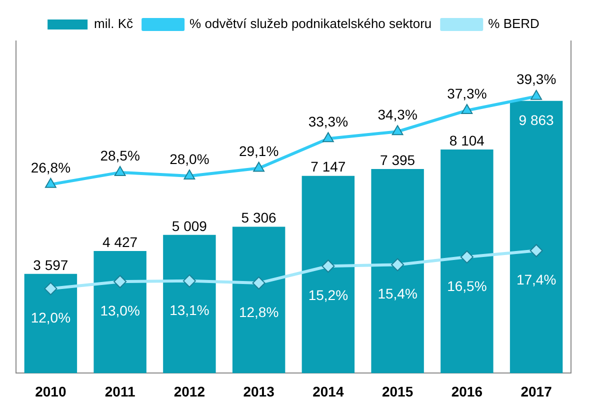 The height and width of the screenshot is (412, 593). What do you see at coordinates (467, 140) in the screenshot?
I see `data-label: 8 104` at bounding box center [467, 140].